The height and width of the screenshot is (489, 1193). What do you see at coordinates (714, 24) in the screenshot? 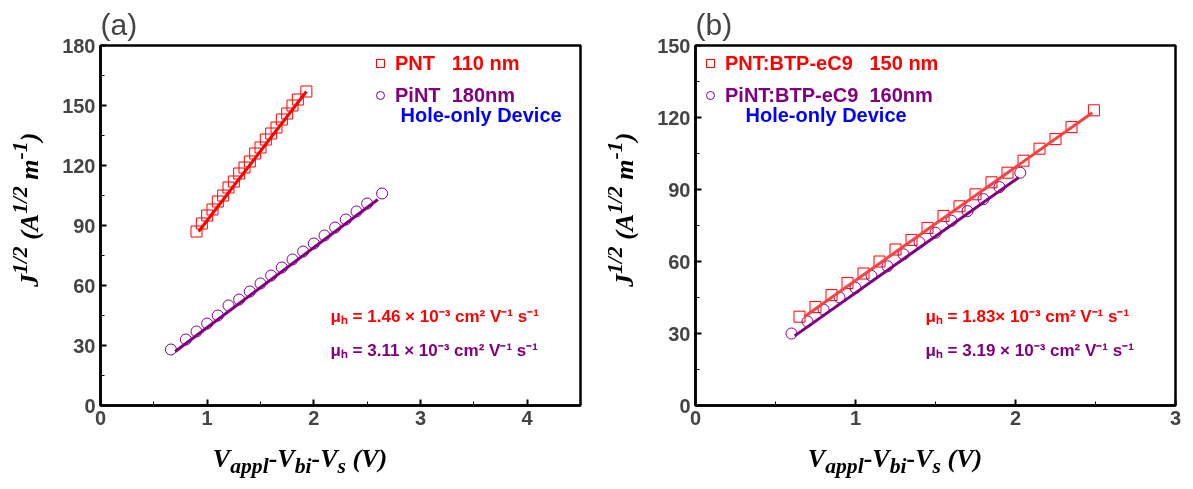
I see `chart-title: (b)` at bounding box center [714, 24].